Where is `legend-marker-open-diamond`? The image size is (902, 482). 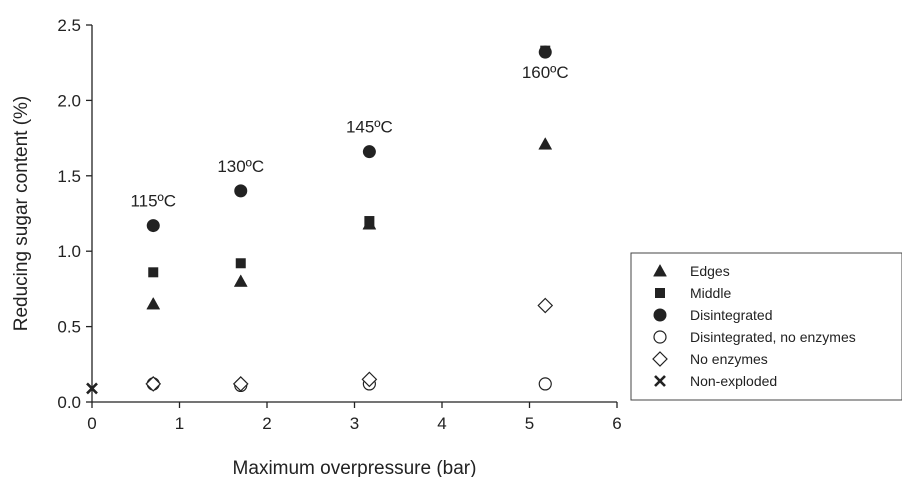
legend-marker-open-diamond is located at coordinates (660, 359).